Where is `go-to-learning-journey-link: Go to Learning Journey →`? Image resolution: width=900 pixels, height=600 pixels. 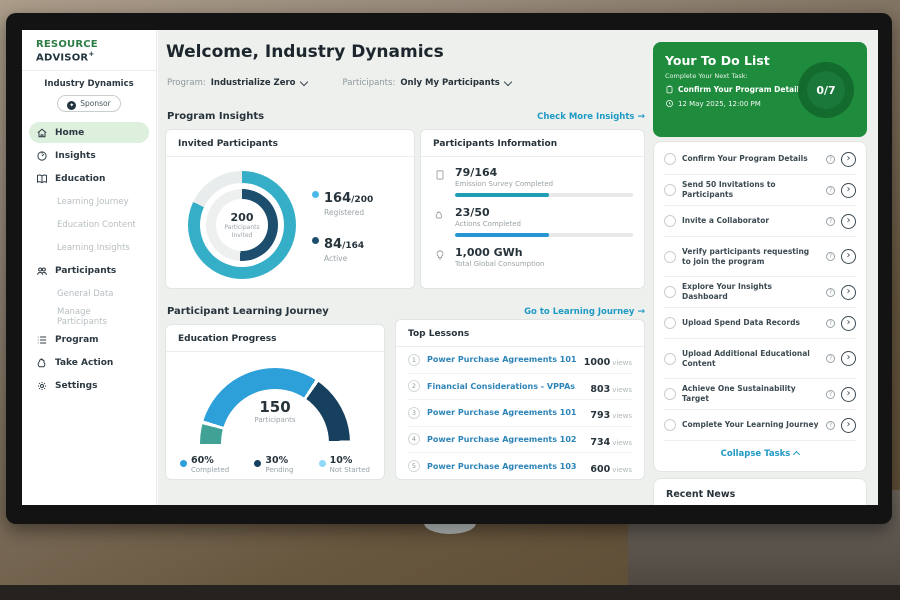
go-to-learning-journey-link: Go to Learning Journey → is located at coordinates (584, 311).